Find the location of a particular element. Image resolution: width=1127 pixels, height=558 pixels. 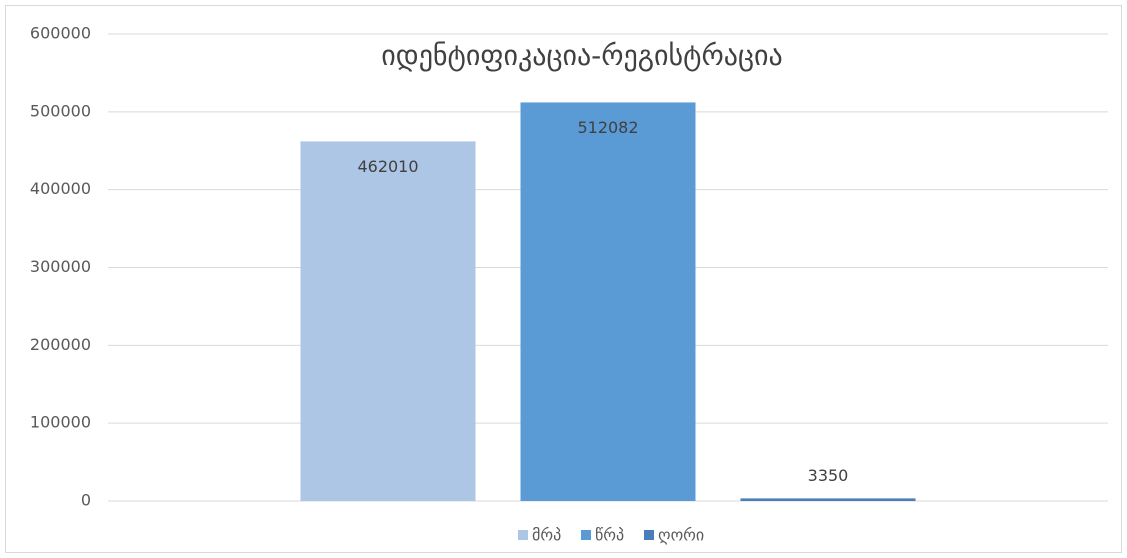

y-tick-label: 400000 is located at coordinates (60, 188).